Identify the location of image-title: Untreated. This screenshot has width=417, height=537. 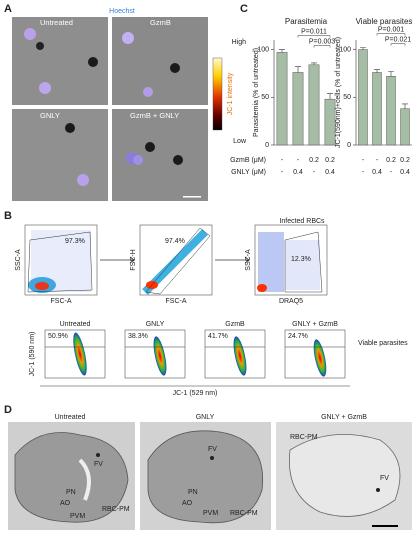
(70, 417).